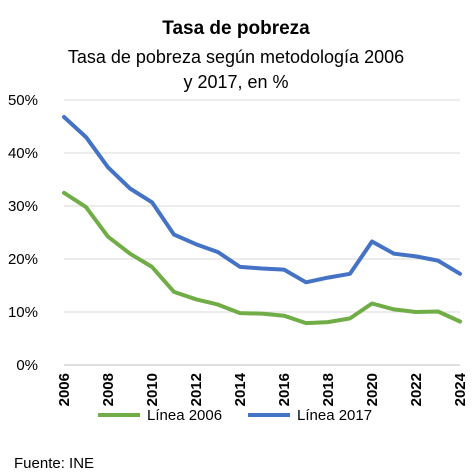  I want to click on x-tick-label: 2012, so click(196, 389).